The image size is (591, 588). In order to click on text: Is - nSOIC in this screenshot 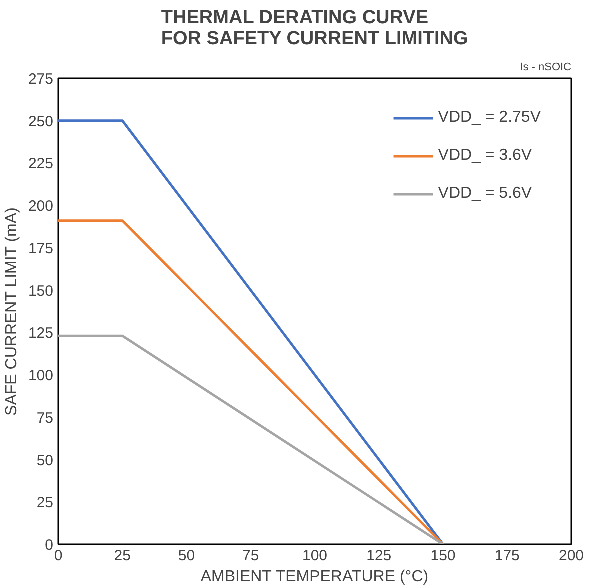, I will do `click(546, 68)`.